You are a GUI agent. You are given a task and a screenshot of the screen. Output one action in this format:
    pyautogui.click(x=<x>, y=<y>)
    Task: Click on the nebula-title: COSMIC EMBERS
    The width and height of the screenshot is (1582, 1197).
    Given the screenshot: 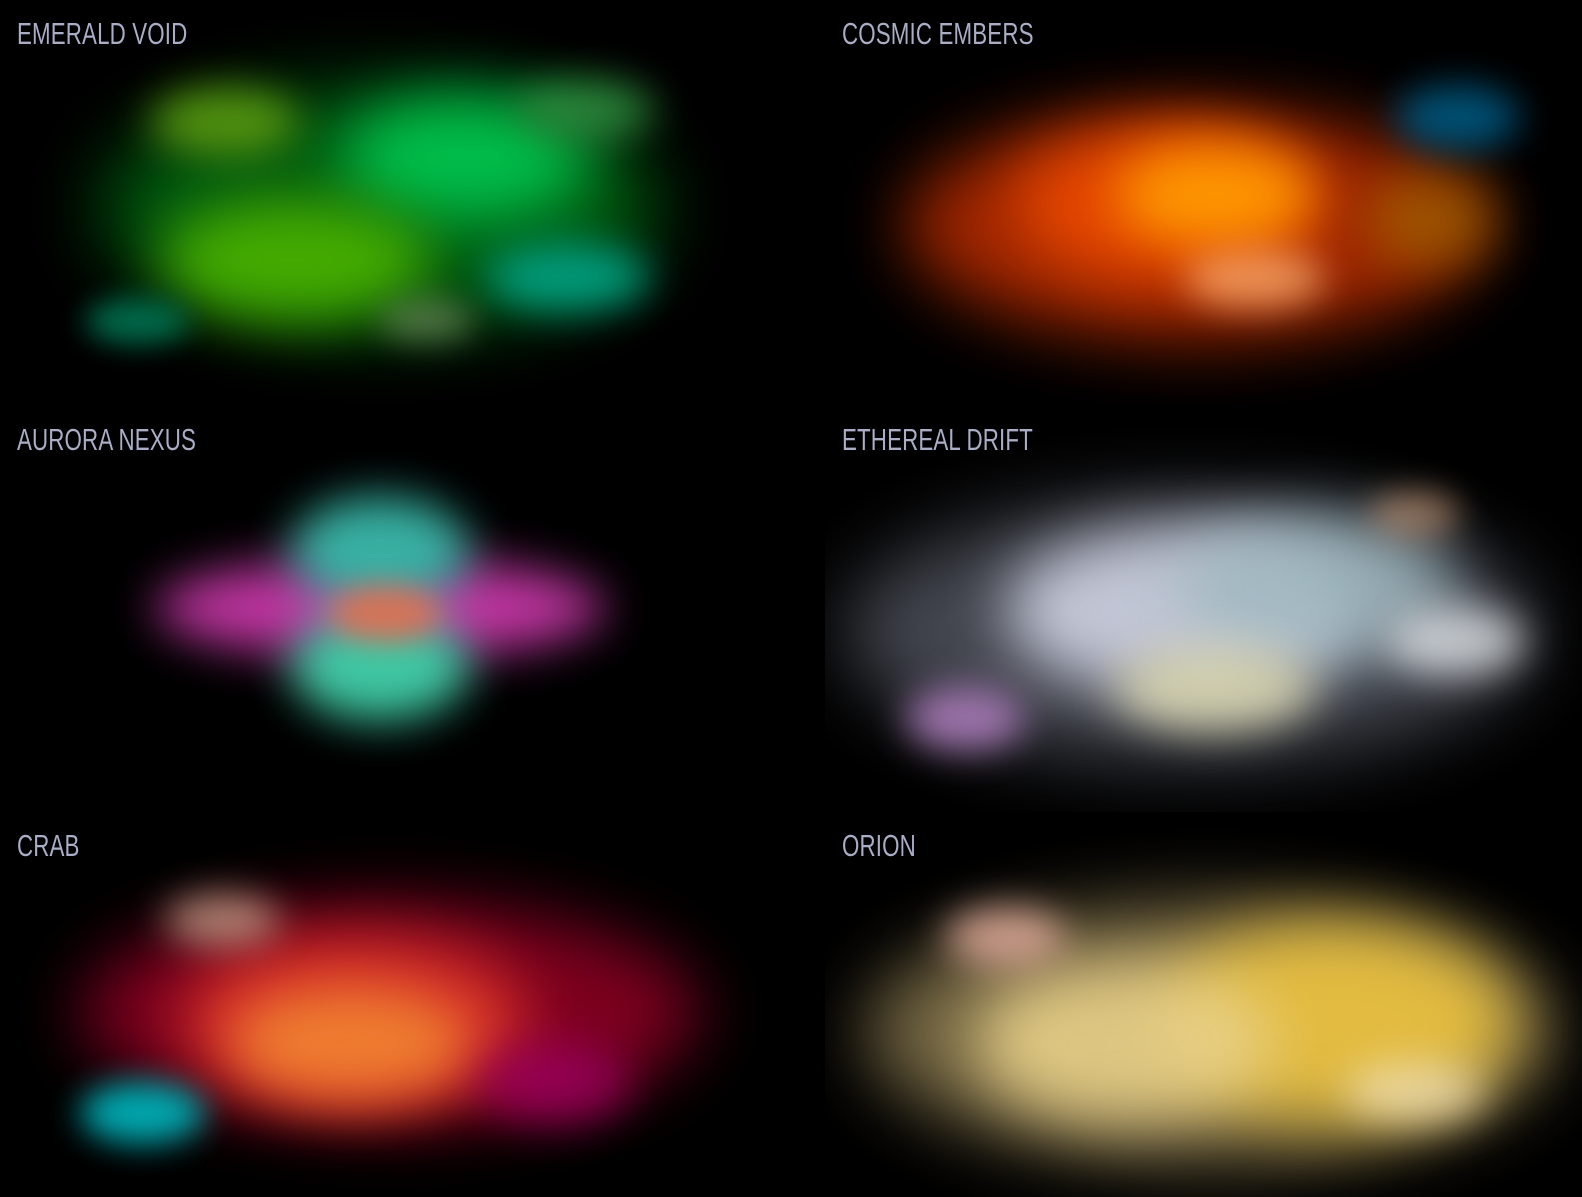 What is the action you would take?
    pyautogui.click(x=938, y=33)
    